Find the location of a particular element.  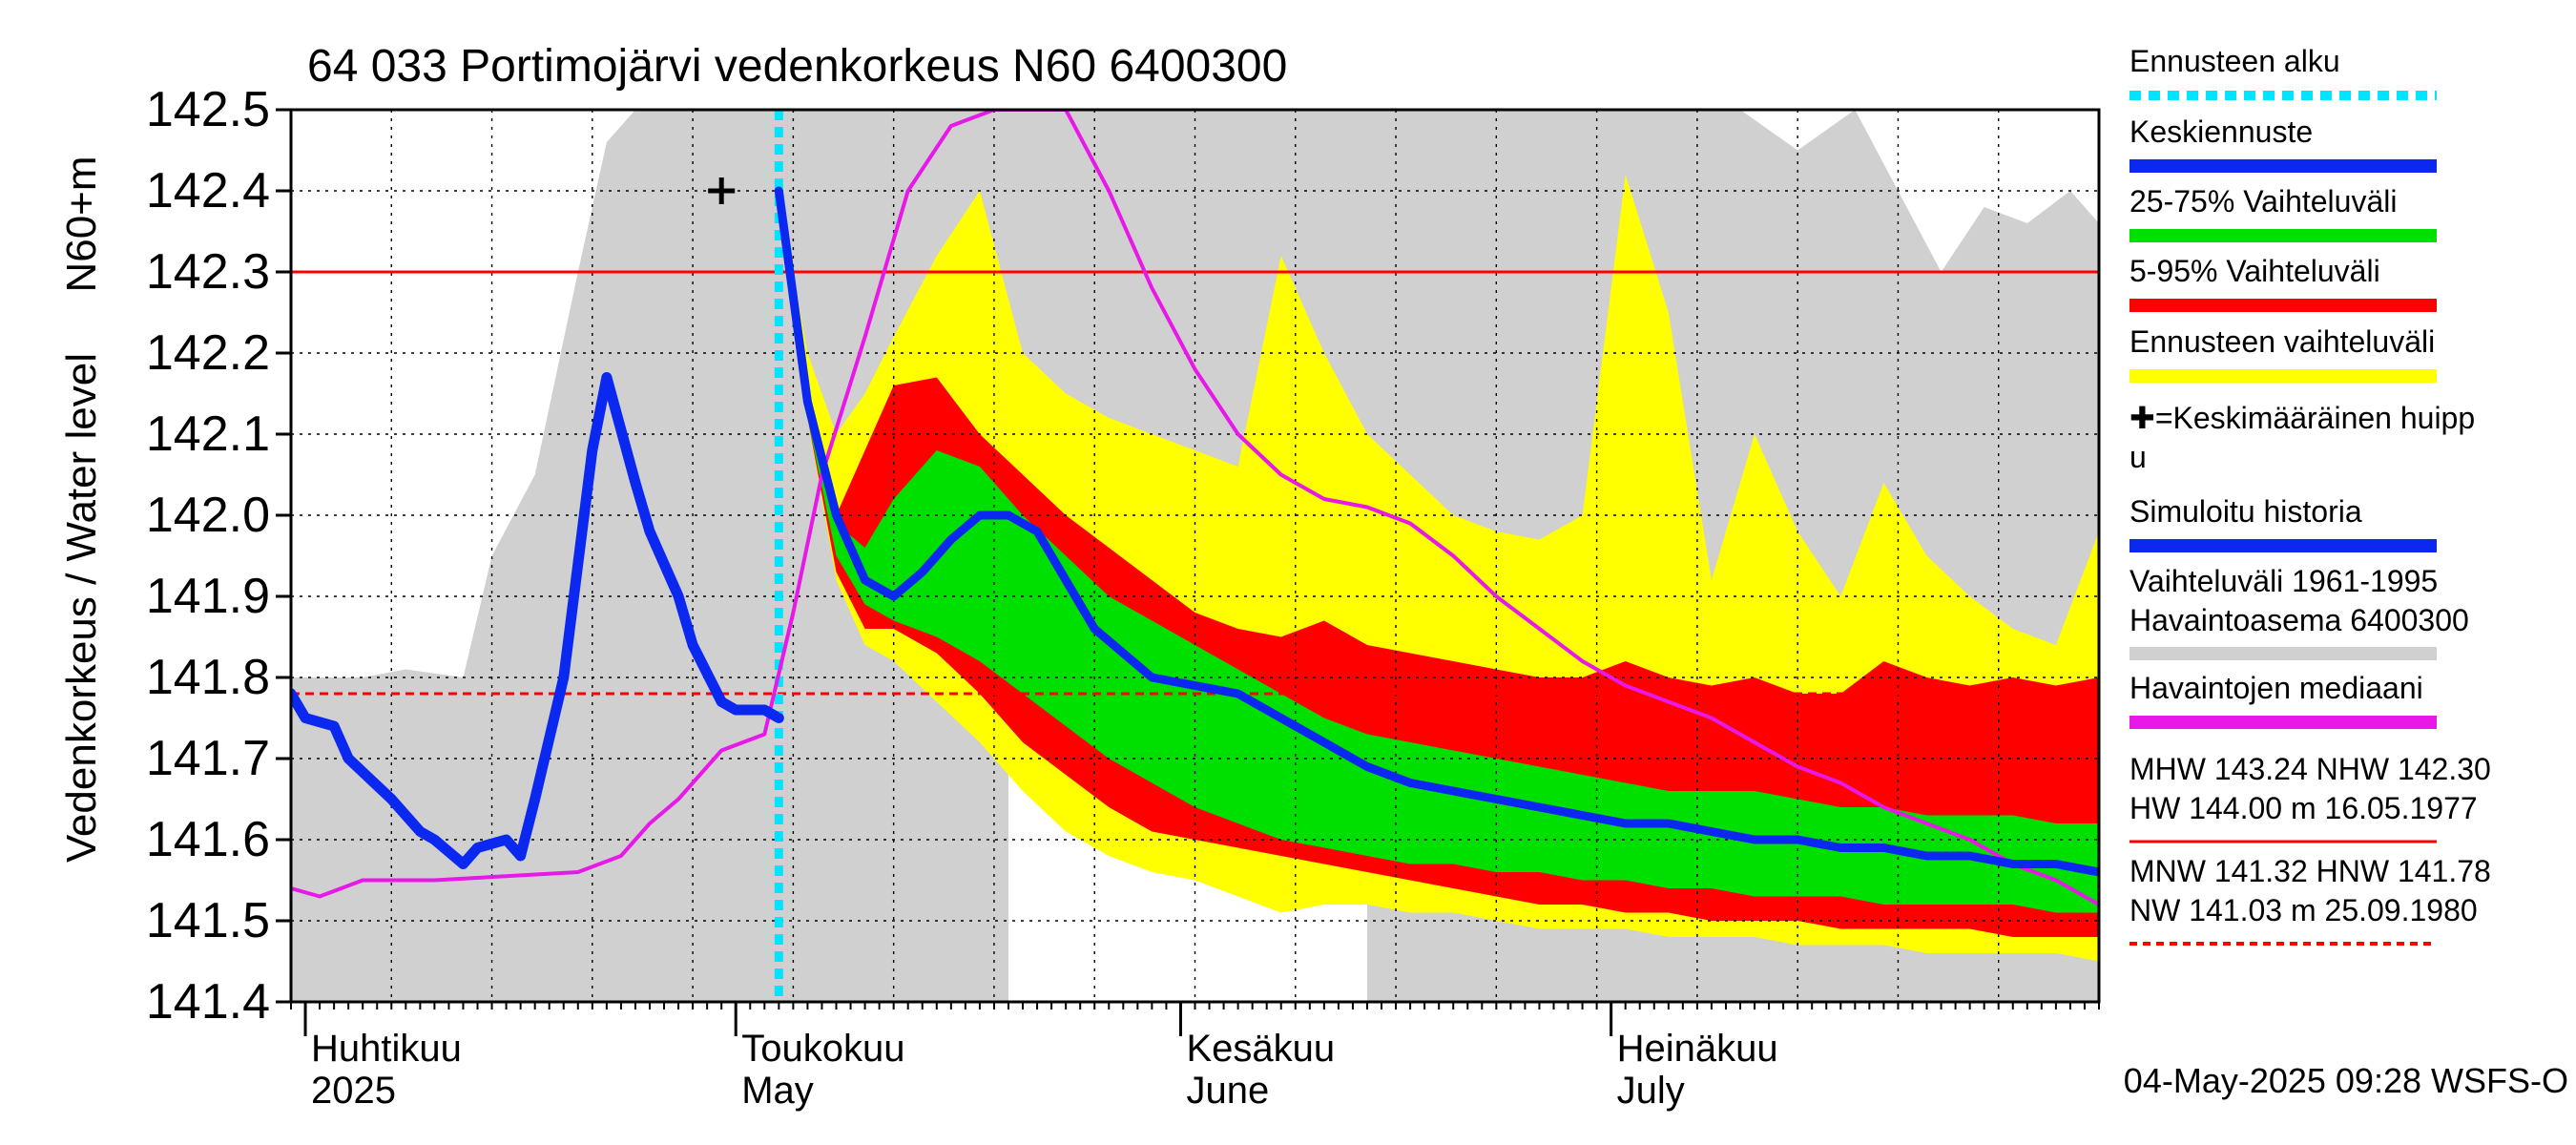

x-month-sublabel: 2025 is located at coordinates (353, 1091).